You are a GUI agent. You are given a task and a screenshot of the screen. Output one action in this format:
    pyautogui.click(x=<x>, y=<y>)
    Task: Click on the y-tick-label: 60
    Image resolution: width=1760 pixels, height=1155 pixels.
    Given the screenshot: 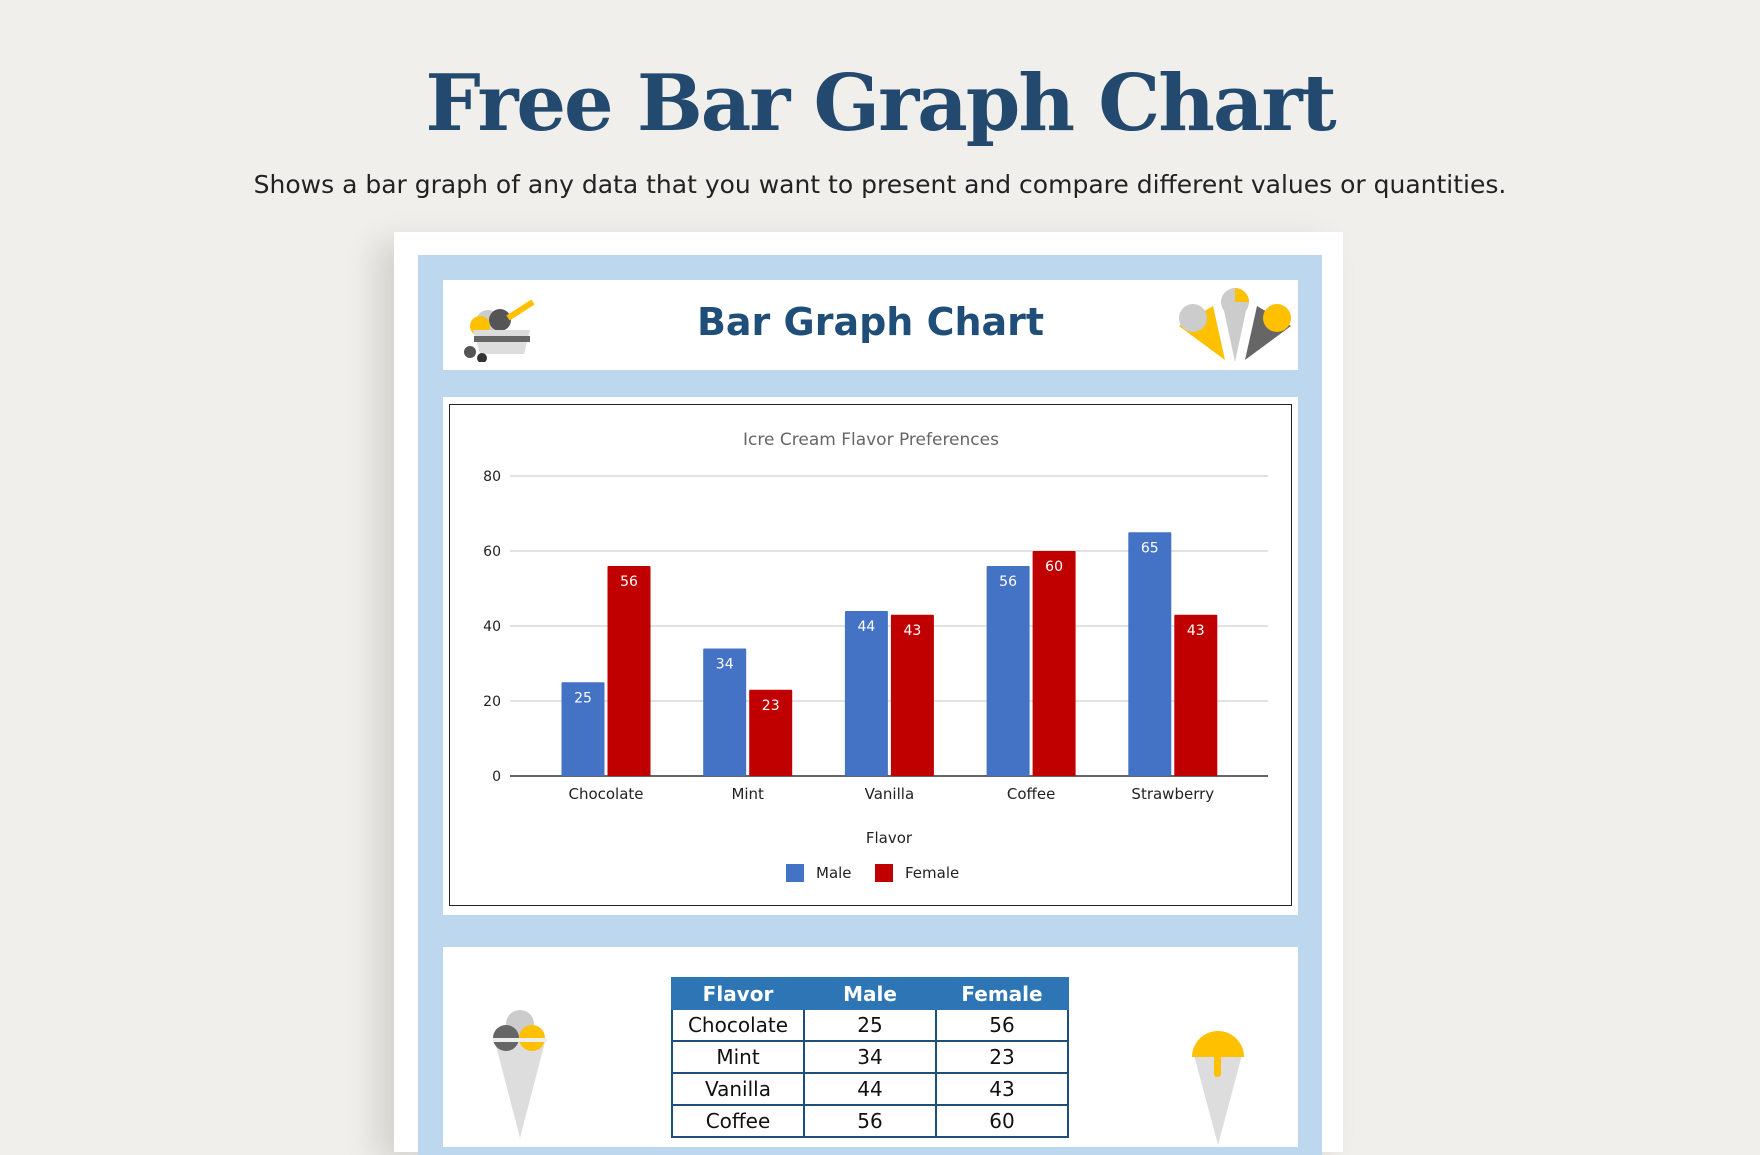 What is the action you would take?
    pyautogui.click(x=492, y=552)
    